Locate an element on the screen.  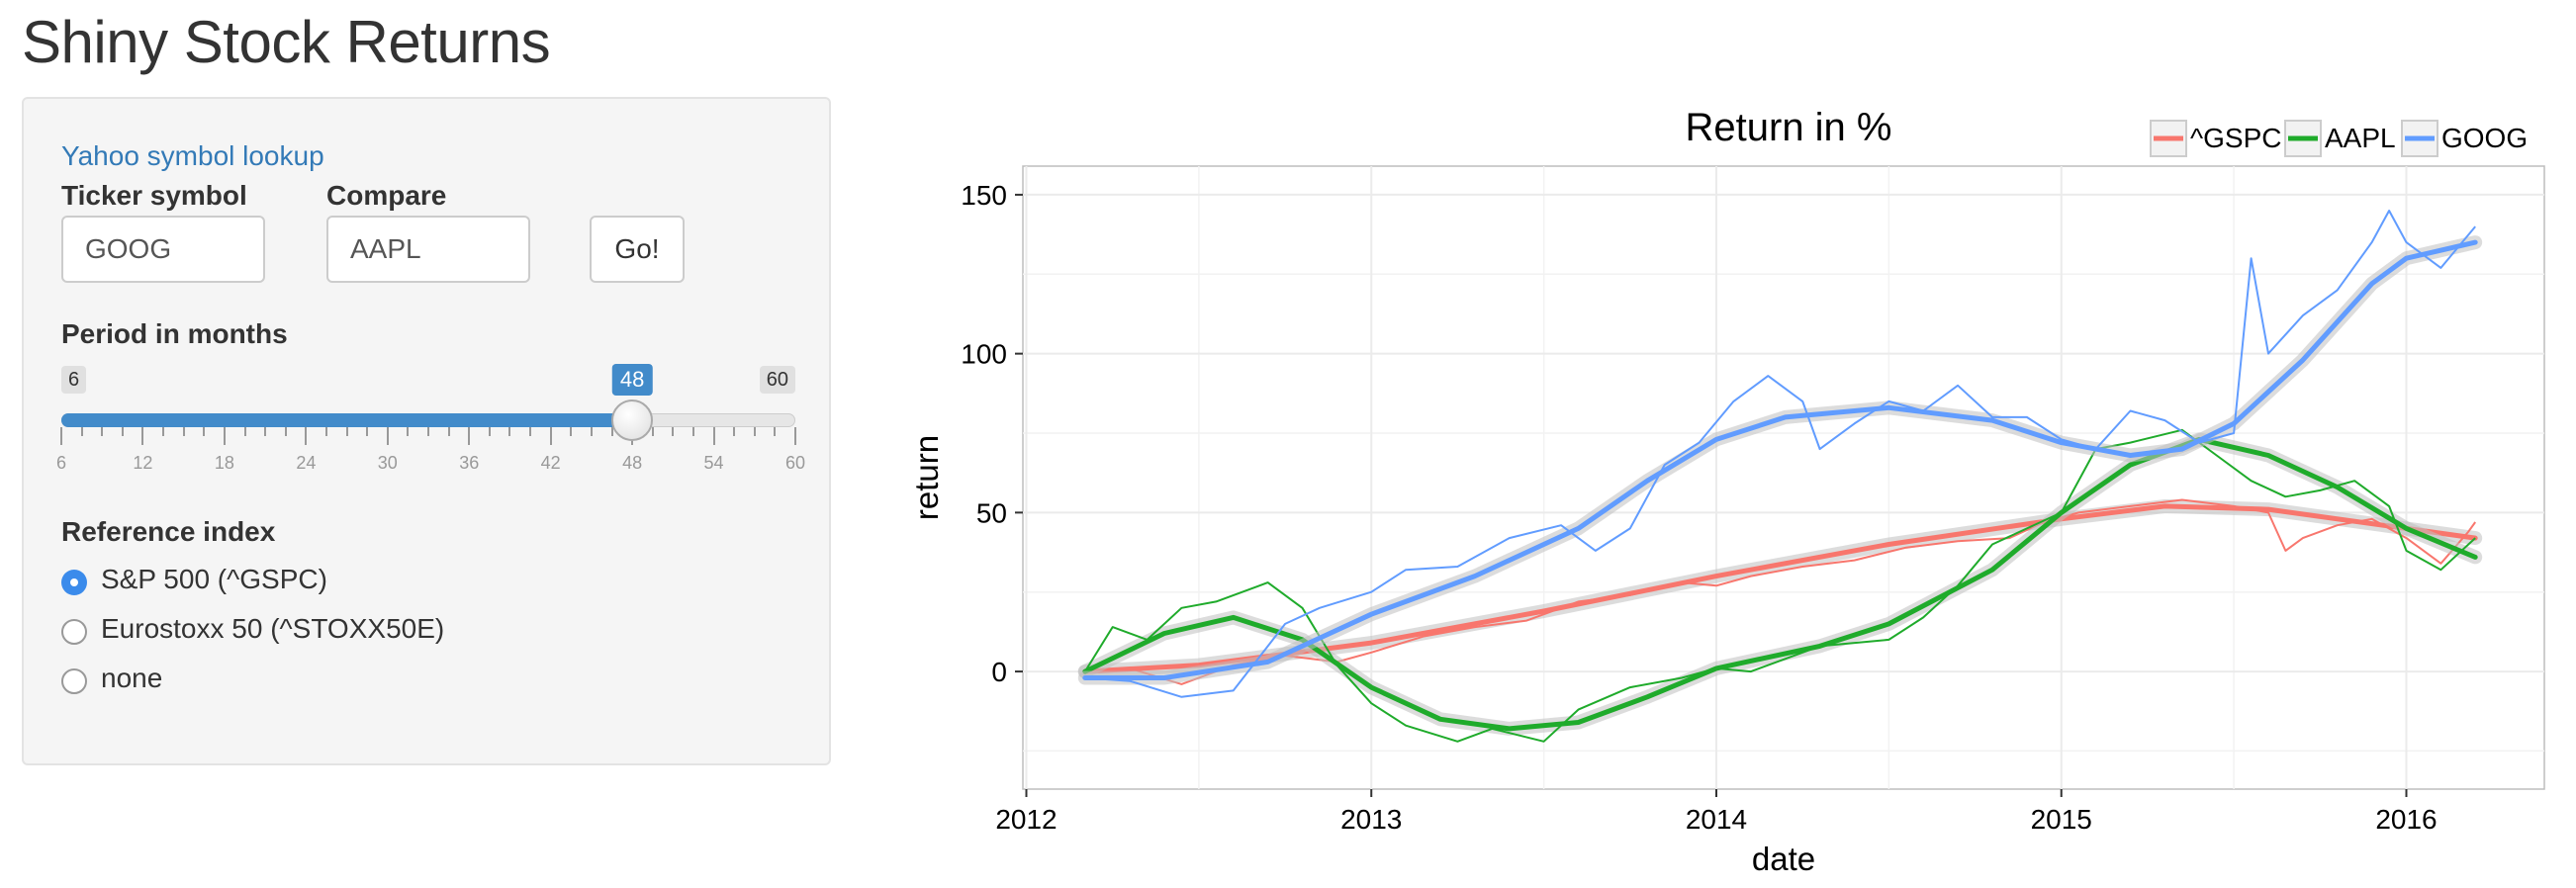
slider-tick-label: 30 is located at coordinates (387, 463).